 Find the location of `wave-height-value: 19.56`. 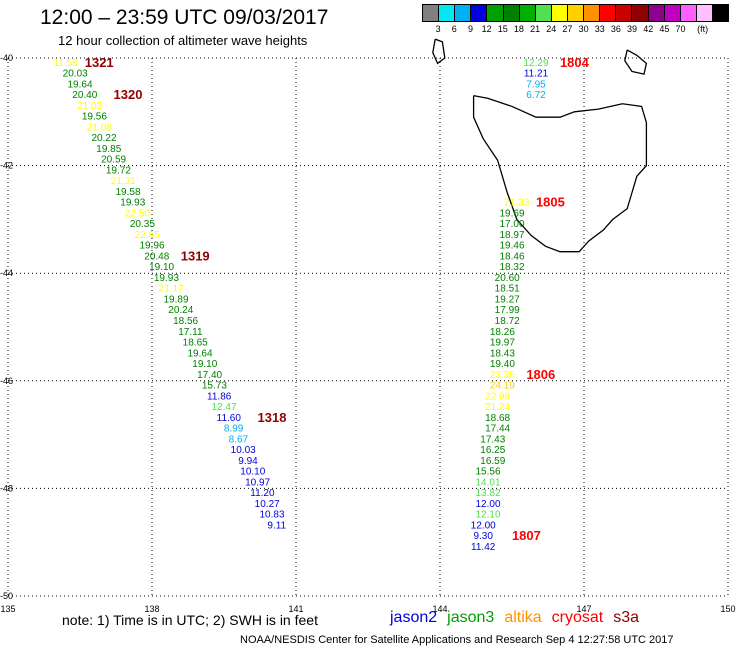

wave-height-value: 19.56 is located at coordinates (94, 117).